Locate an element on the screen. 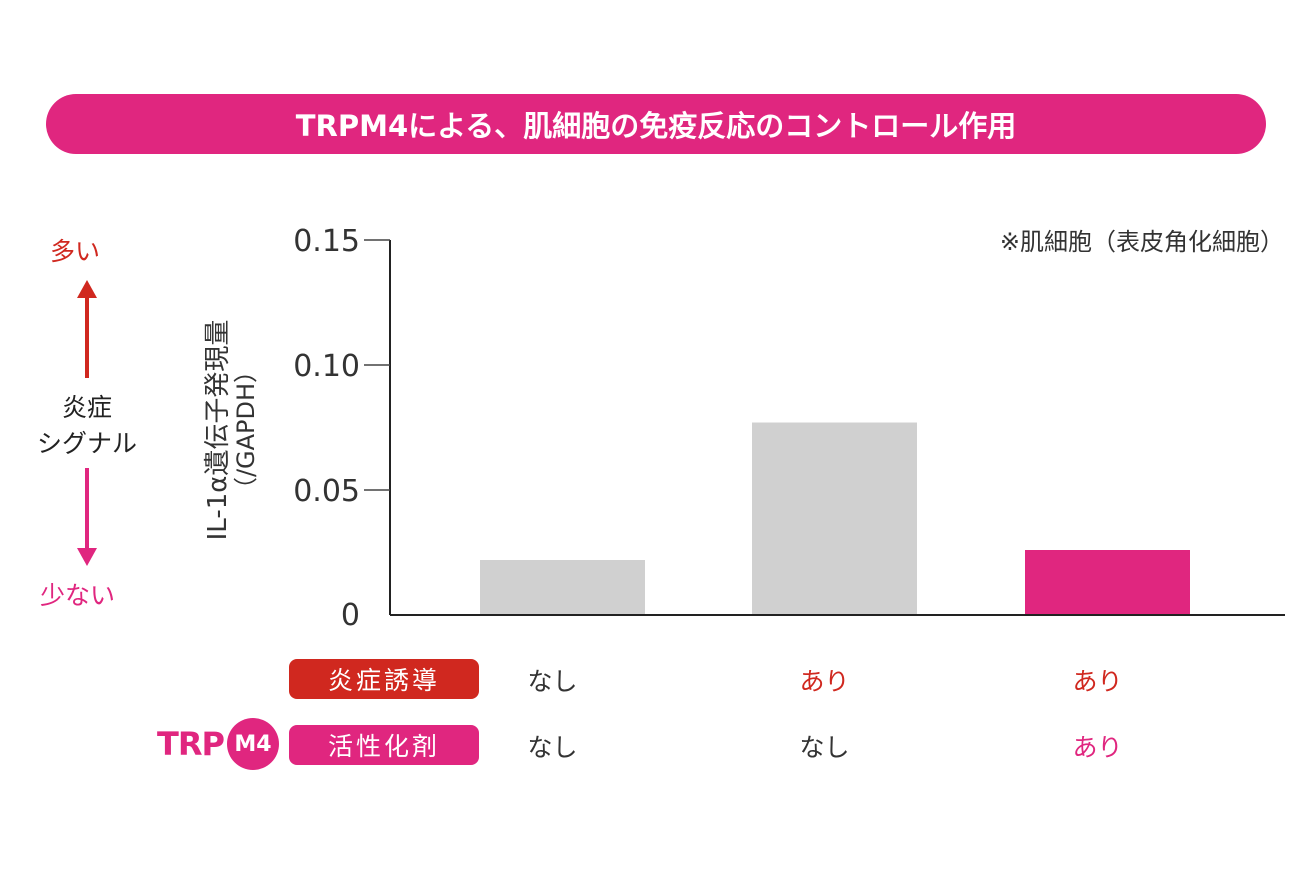  condition-label-activator: 活性化剤 is located at coordinates (384, 745).